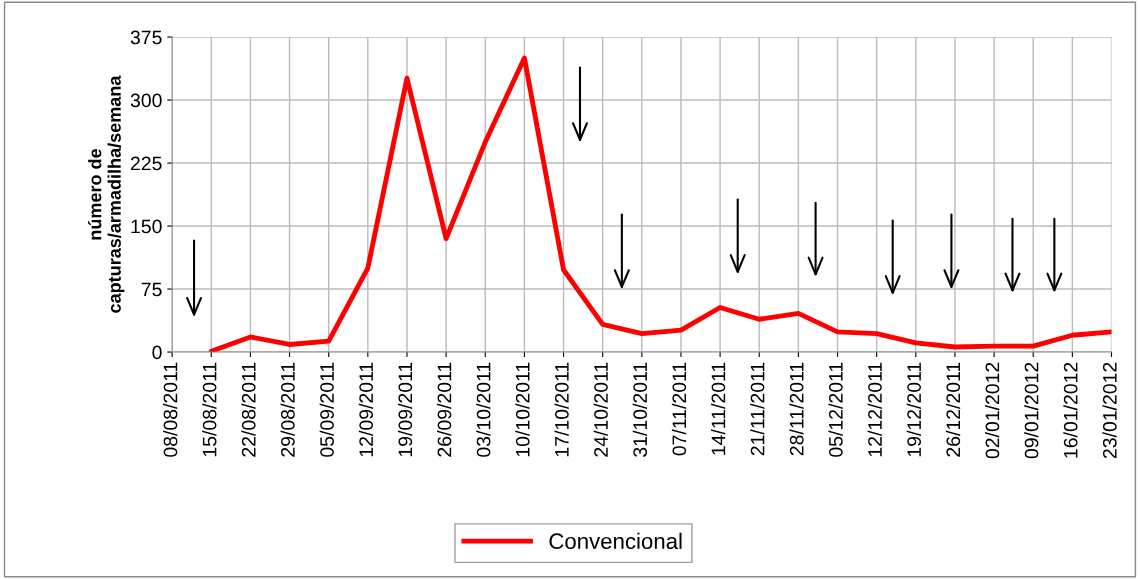 The image size is (1140, 579). I want to click on x-tick-label: 19/12/2011, so click(914, 409).